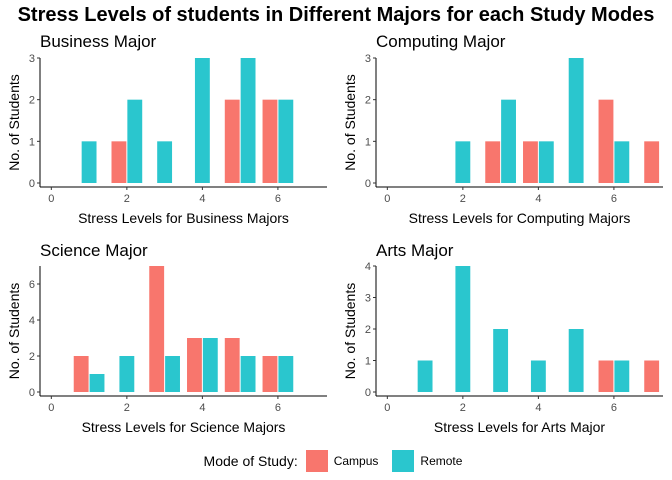 The height and width of the screenshot is (480, 672). What do you see at coordinates (183, 218) in the screenshot?
I see `x-axis-label: Stress Levels for Business Majors` at bounding box center [183, 218].